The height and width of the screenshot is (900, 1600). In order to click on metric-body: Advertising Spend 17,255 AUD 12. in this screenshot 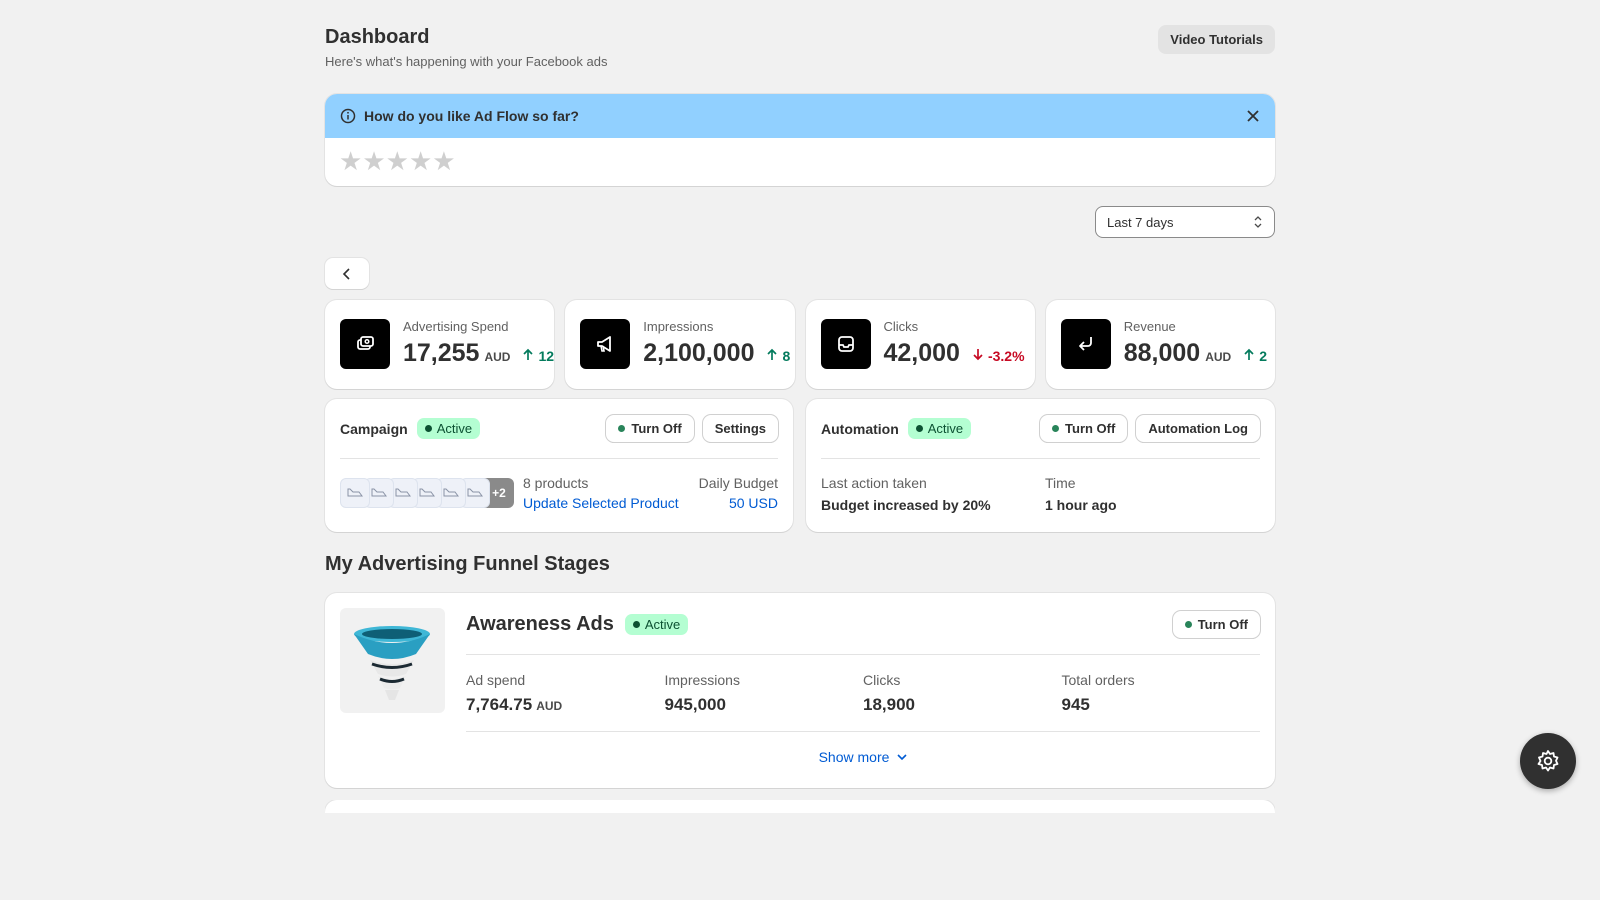, I will do `click(478, 344)`.